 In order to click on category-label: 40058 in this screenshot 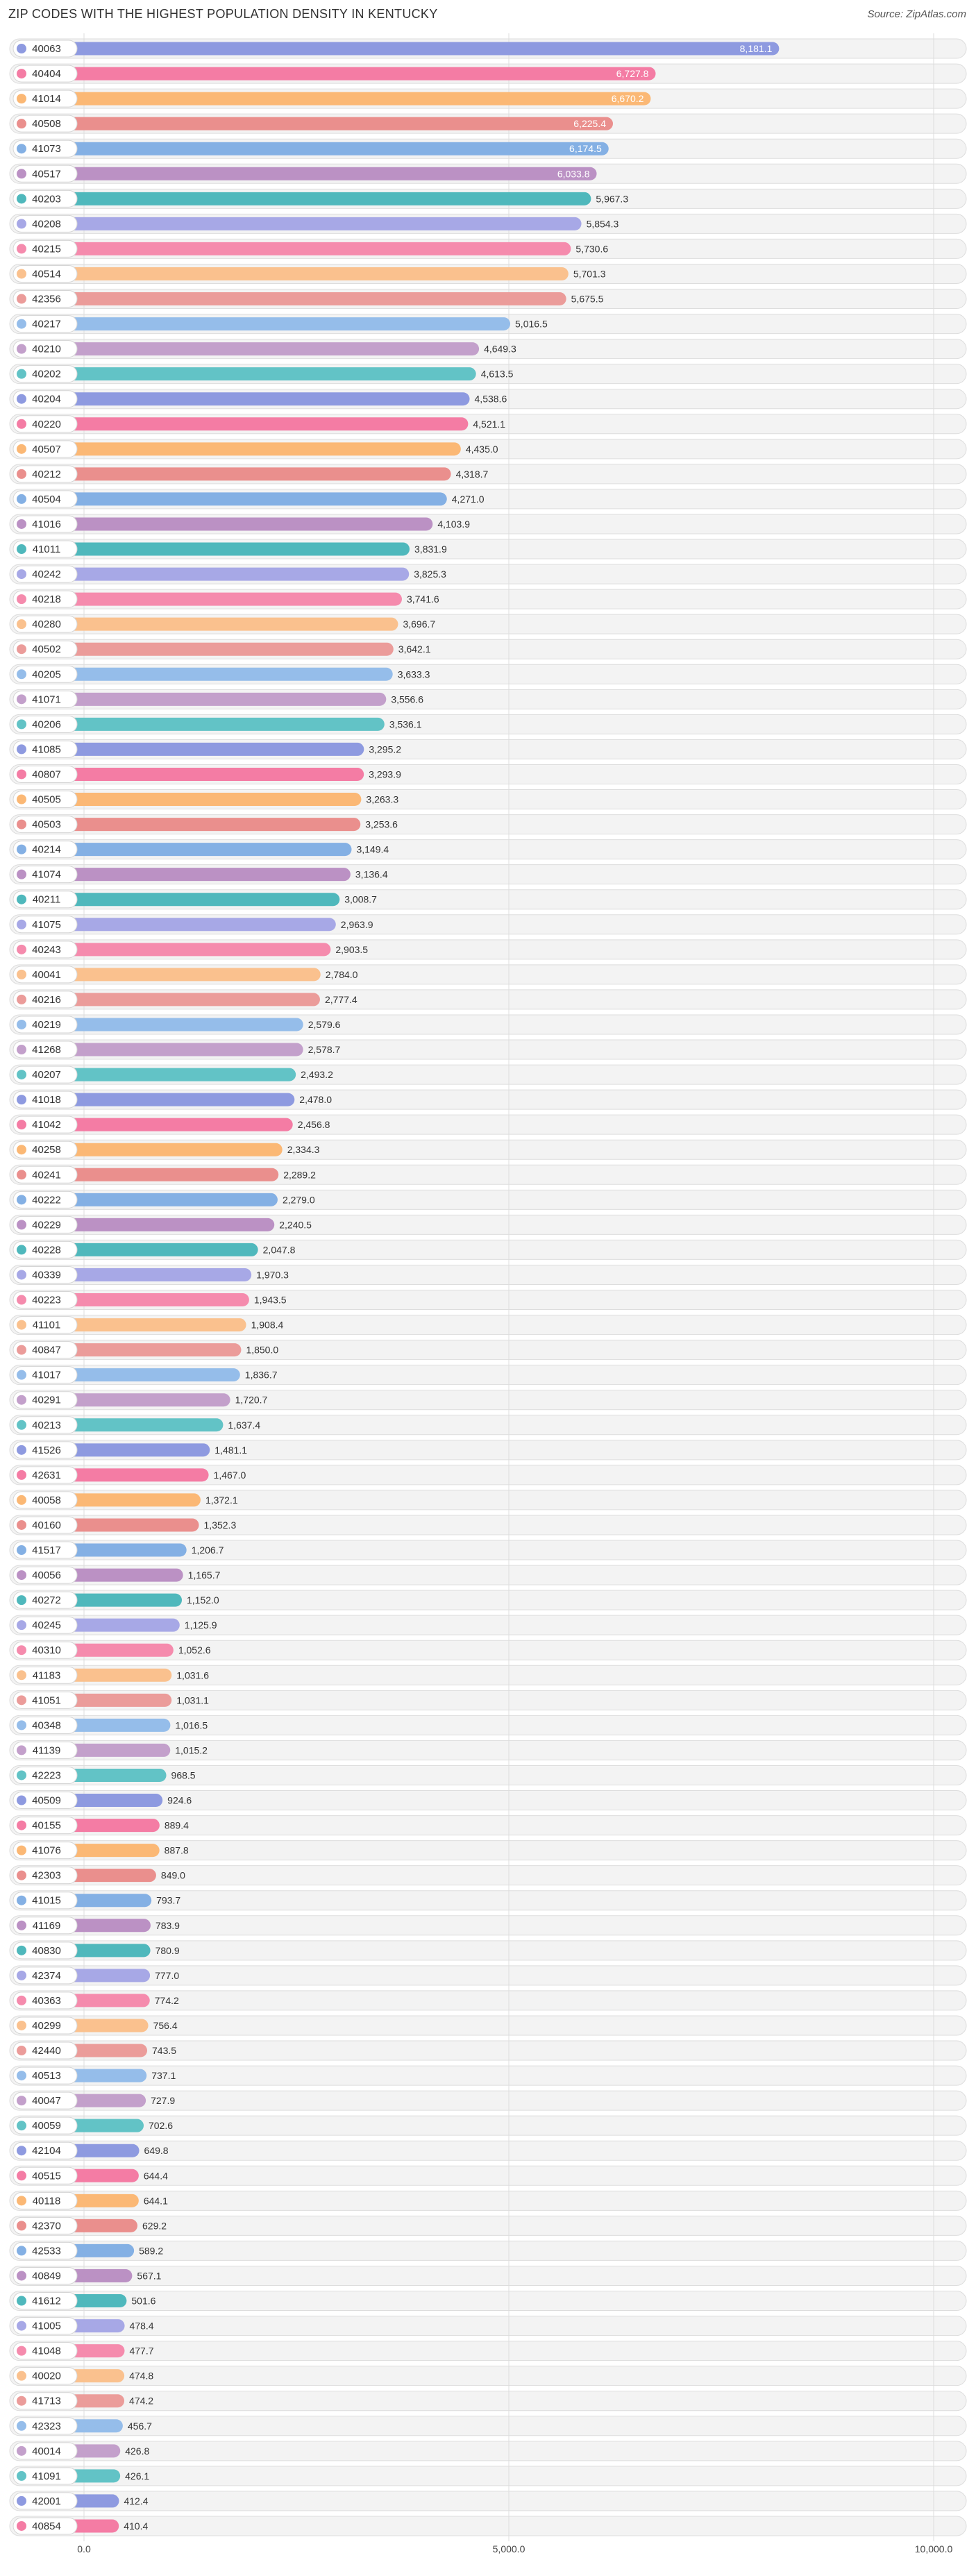, I will do `click(46, 1500)`.